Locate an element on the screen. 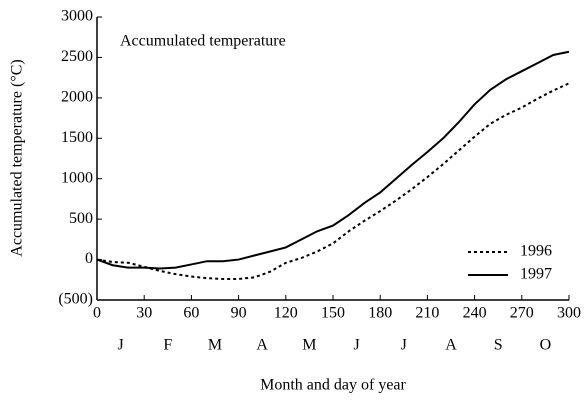 Image resolution: width=587 pixels, height=400 pixels. y-tick-label: 500 is located at coordinates (81, 218).